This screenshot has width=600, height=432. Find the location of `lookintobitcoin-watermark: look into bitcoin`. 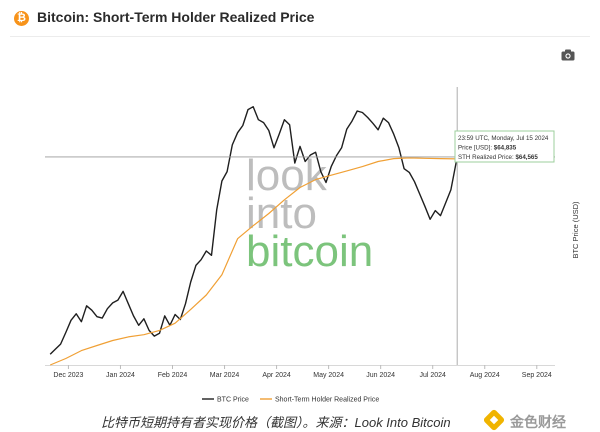

lookintobitcoin-watermark: look into bitcoin is located at coordinates (309, 213).